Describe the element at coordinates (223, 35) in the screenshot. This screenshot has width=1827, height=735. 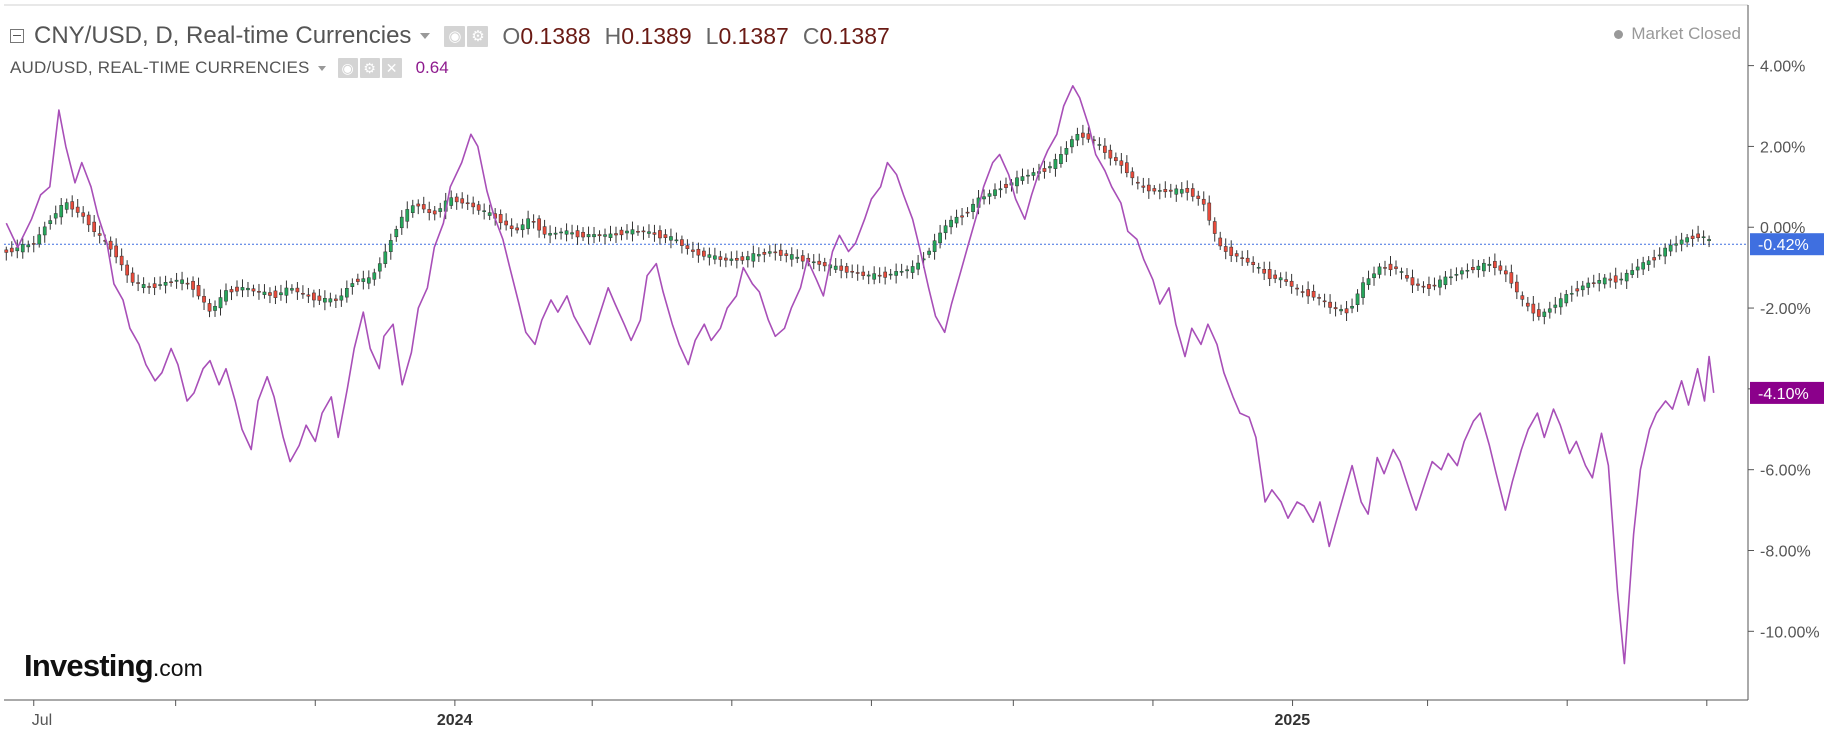
I see `main-symbol-label: CNY/USD, D, Real-time Currencies` at that location.